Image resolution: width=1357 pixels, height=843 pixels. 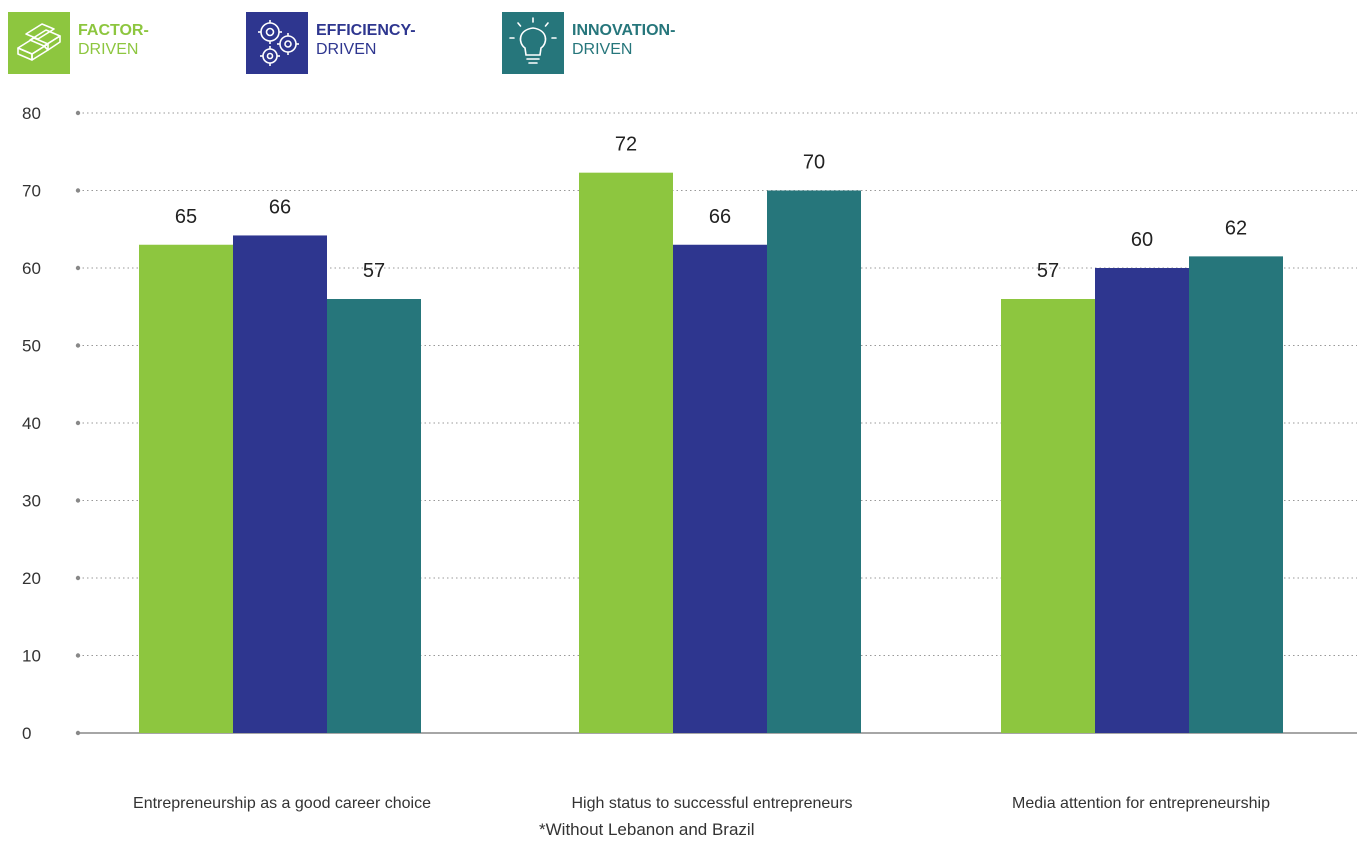 What do you see at coordinates (711, 803) in the screenshot?
I see `category-label: High status to successful entrepreneurs` at bounding box center [711, 803].